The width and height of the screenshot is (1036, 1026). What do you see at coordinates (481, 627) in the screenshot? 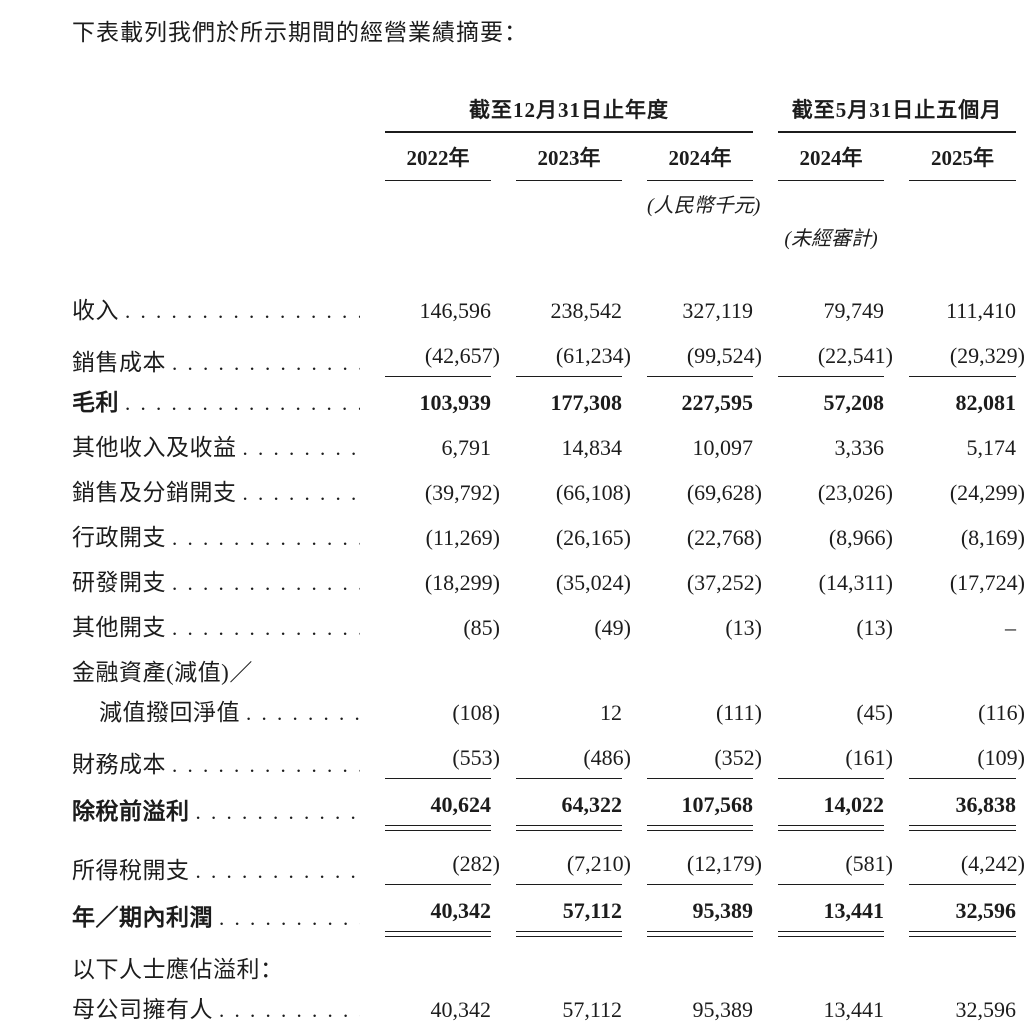
I see `value-cell-fy2022: (85)` at bounding box center [481, 627].